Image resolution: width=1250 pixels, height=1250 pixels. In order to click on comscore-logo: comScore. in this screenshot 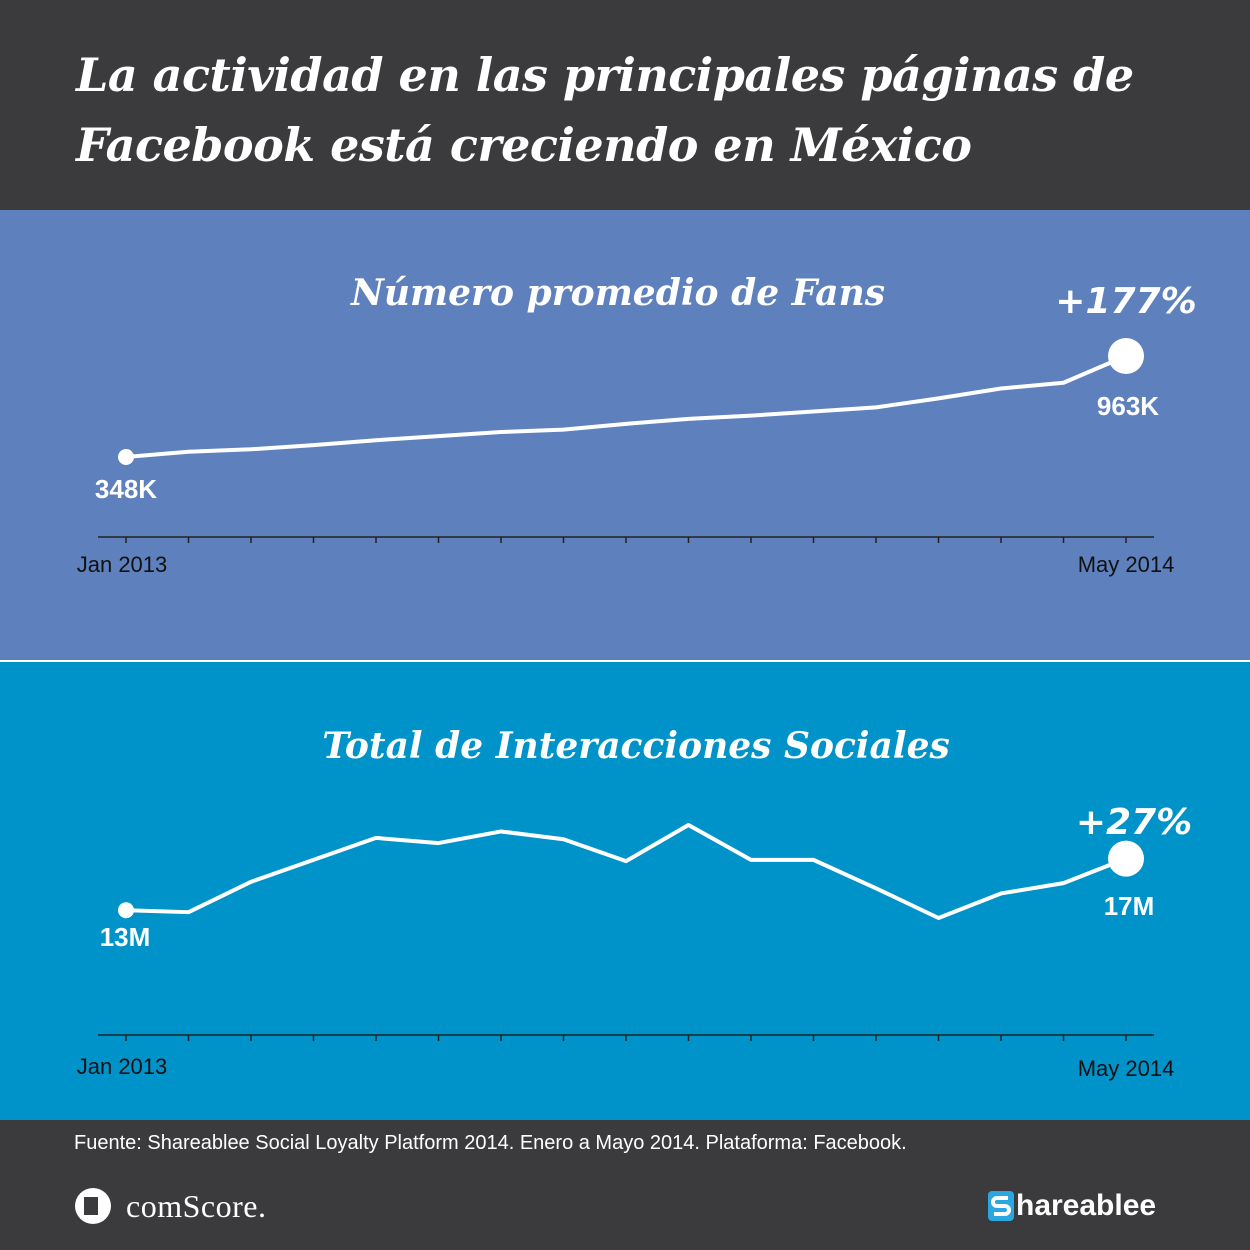, I will do `click(170, 1206)`.